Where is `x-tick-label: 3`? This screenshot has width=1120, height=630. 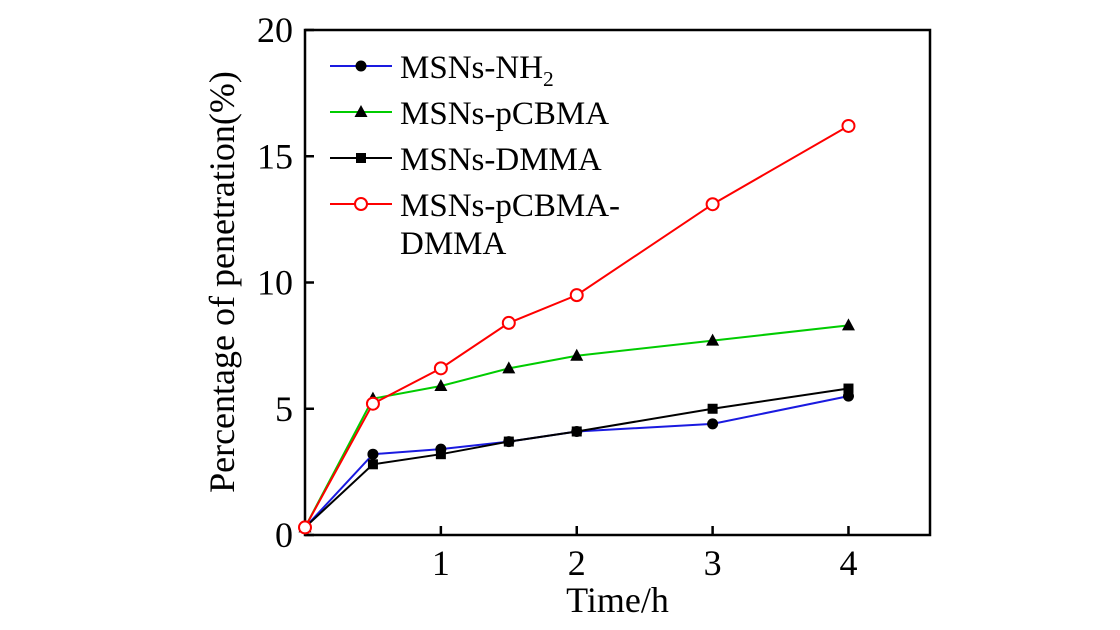
x-tick-label: 3 is located at coordinates (713, 563).